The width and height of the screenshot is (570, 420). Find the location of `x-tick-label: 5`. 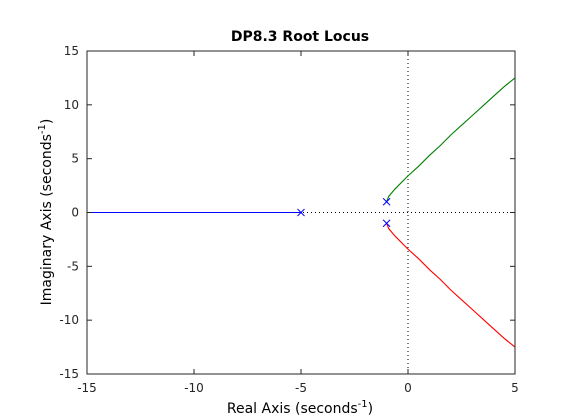

x-tick-label: 5 is located at coordinates (515, 388).